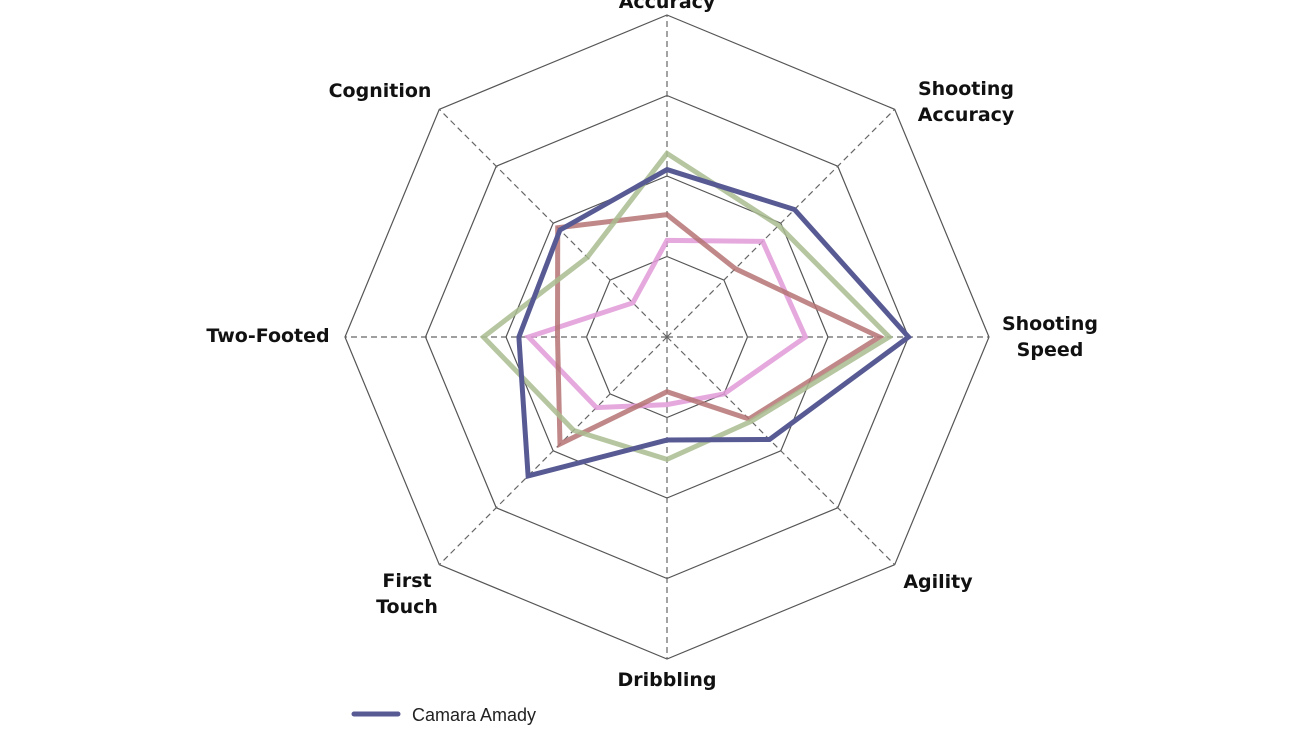  I want to click on axis-label-5: First Touch, so click(407, 594).